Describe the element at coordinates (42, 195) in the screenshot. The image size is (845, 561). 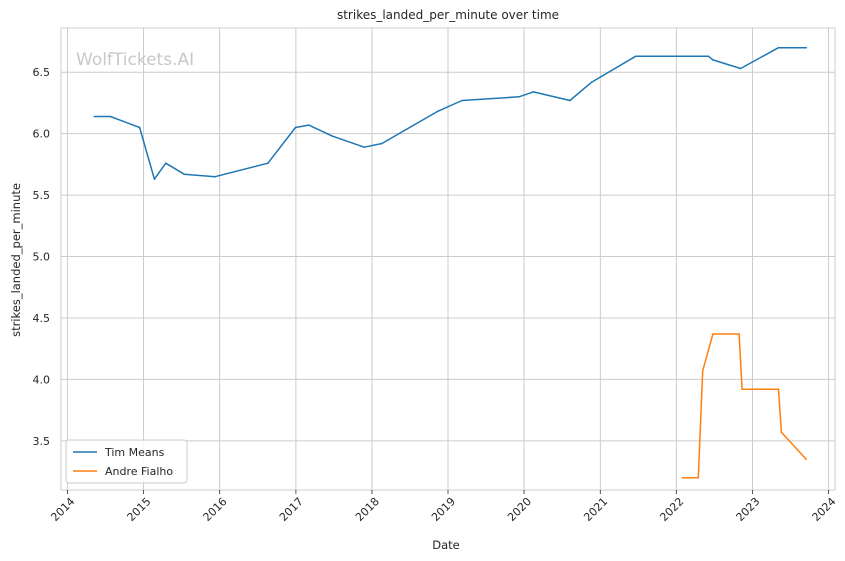
I see `y-tick-label: 5.5` at that location.